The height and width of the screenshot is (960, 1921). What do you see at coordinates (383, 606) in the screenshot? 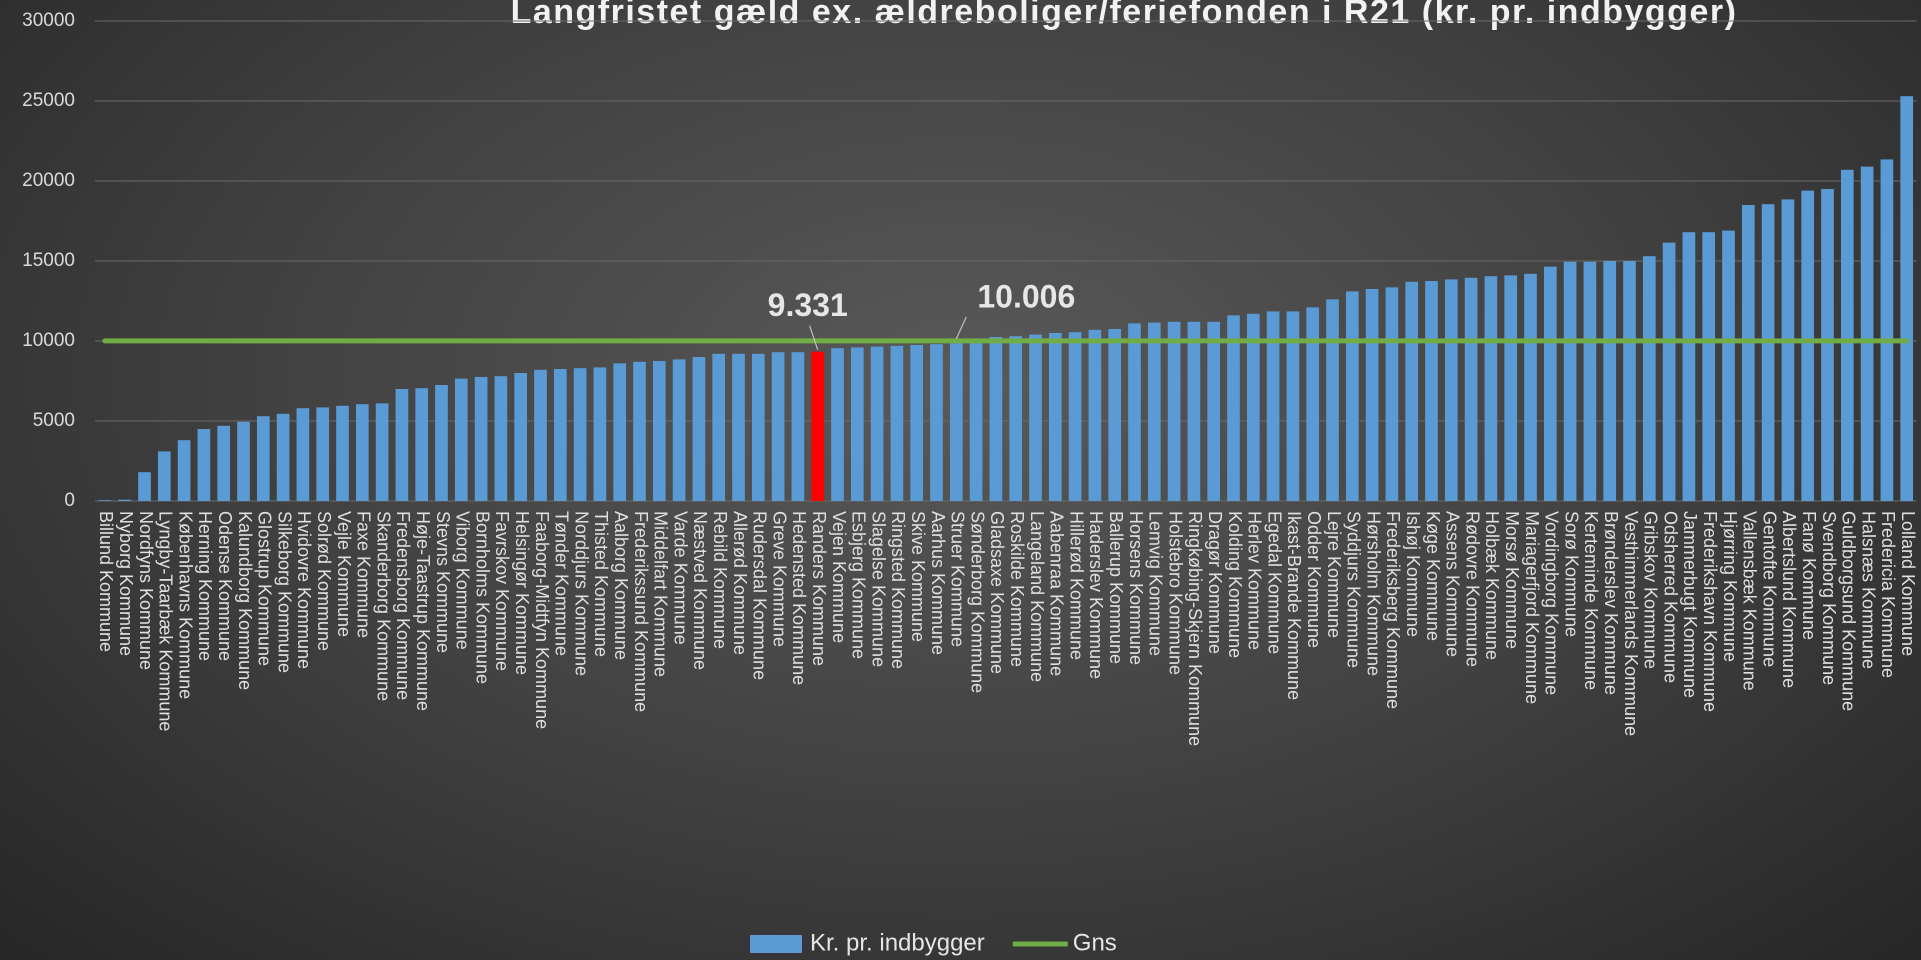
I see `x-tick-label: Skanderborg Kommune` at bounding box center [383, 606].